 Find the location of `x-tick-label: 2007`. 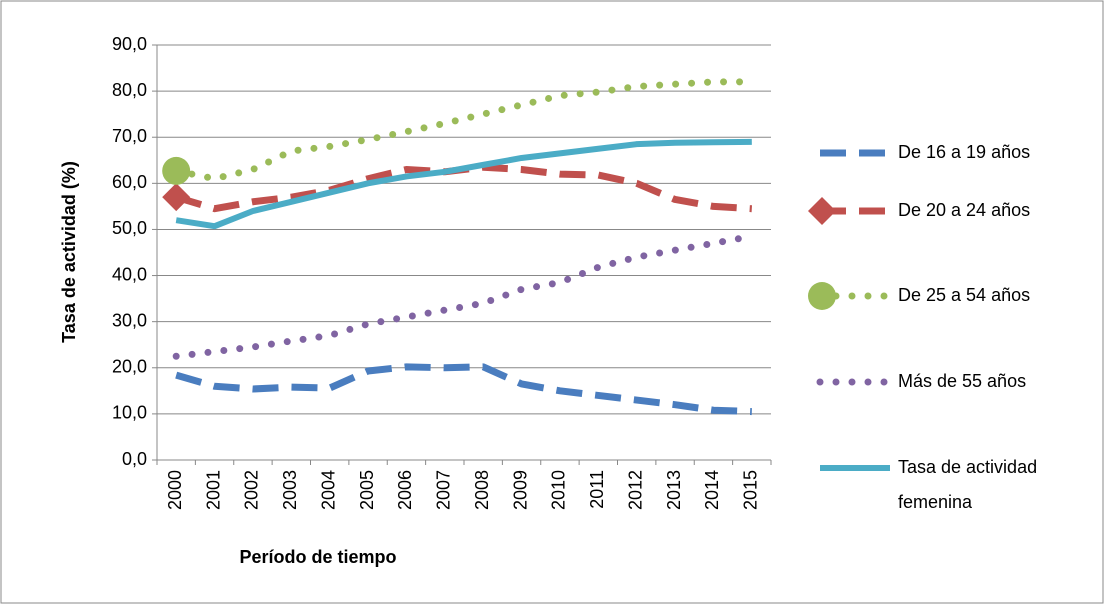

x-tick-label: 2007 is located at coordinates (444, 490).